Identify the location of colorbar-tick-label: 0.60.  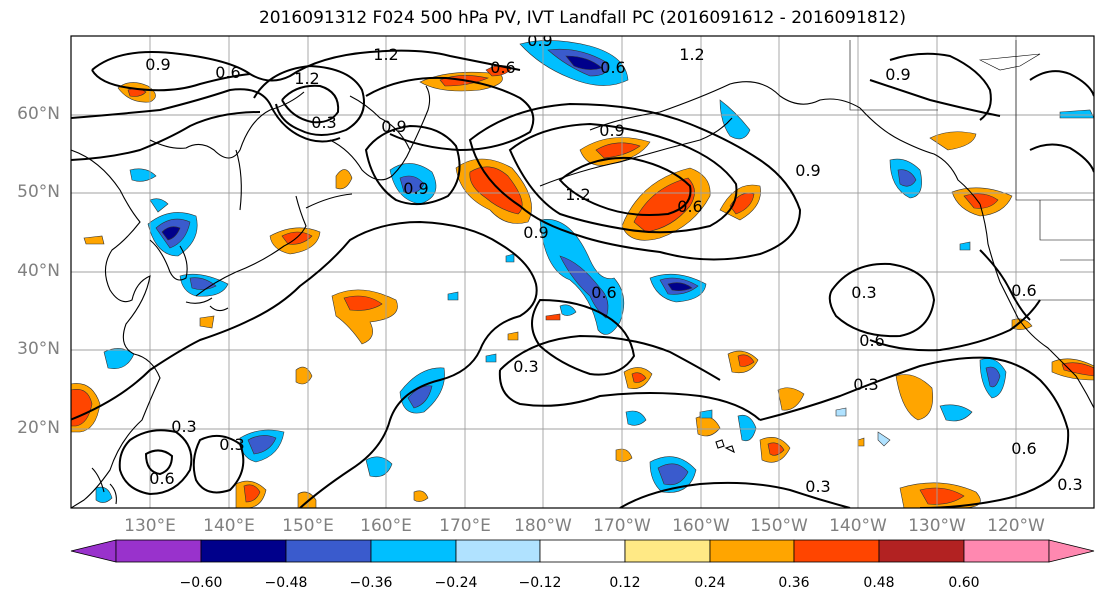
(964, 583).